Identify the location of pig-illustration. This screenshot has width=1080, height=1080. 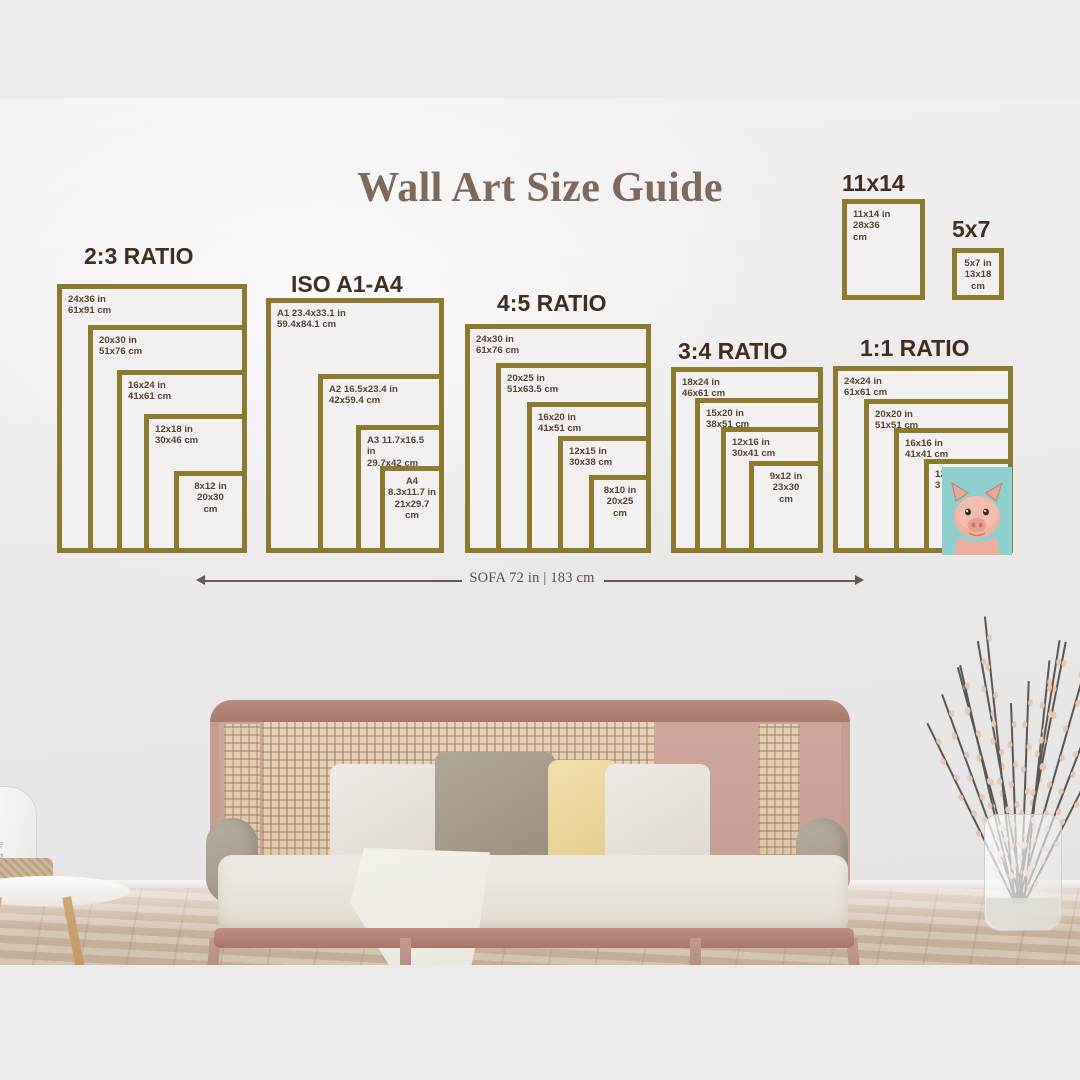
(977, 511).